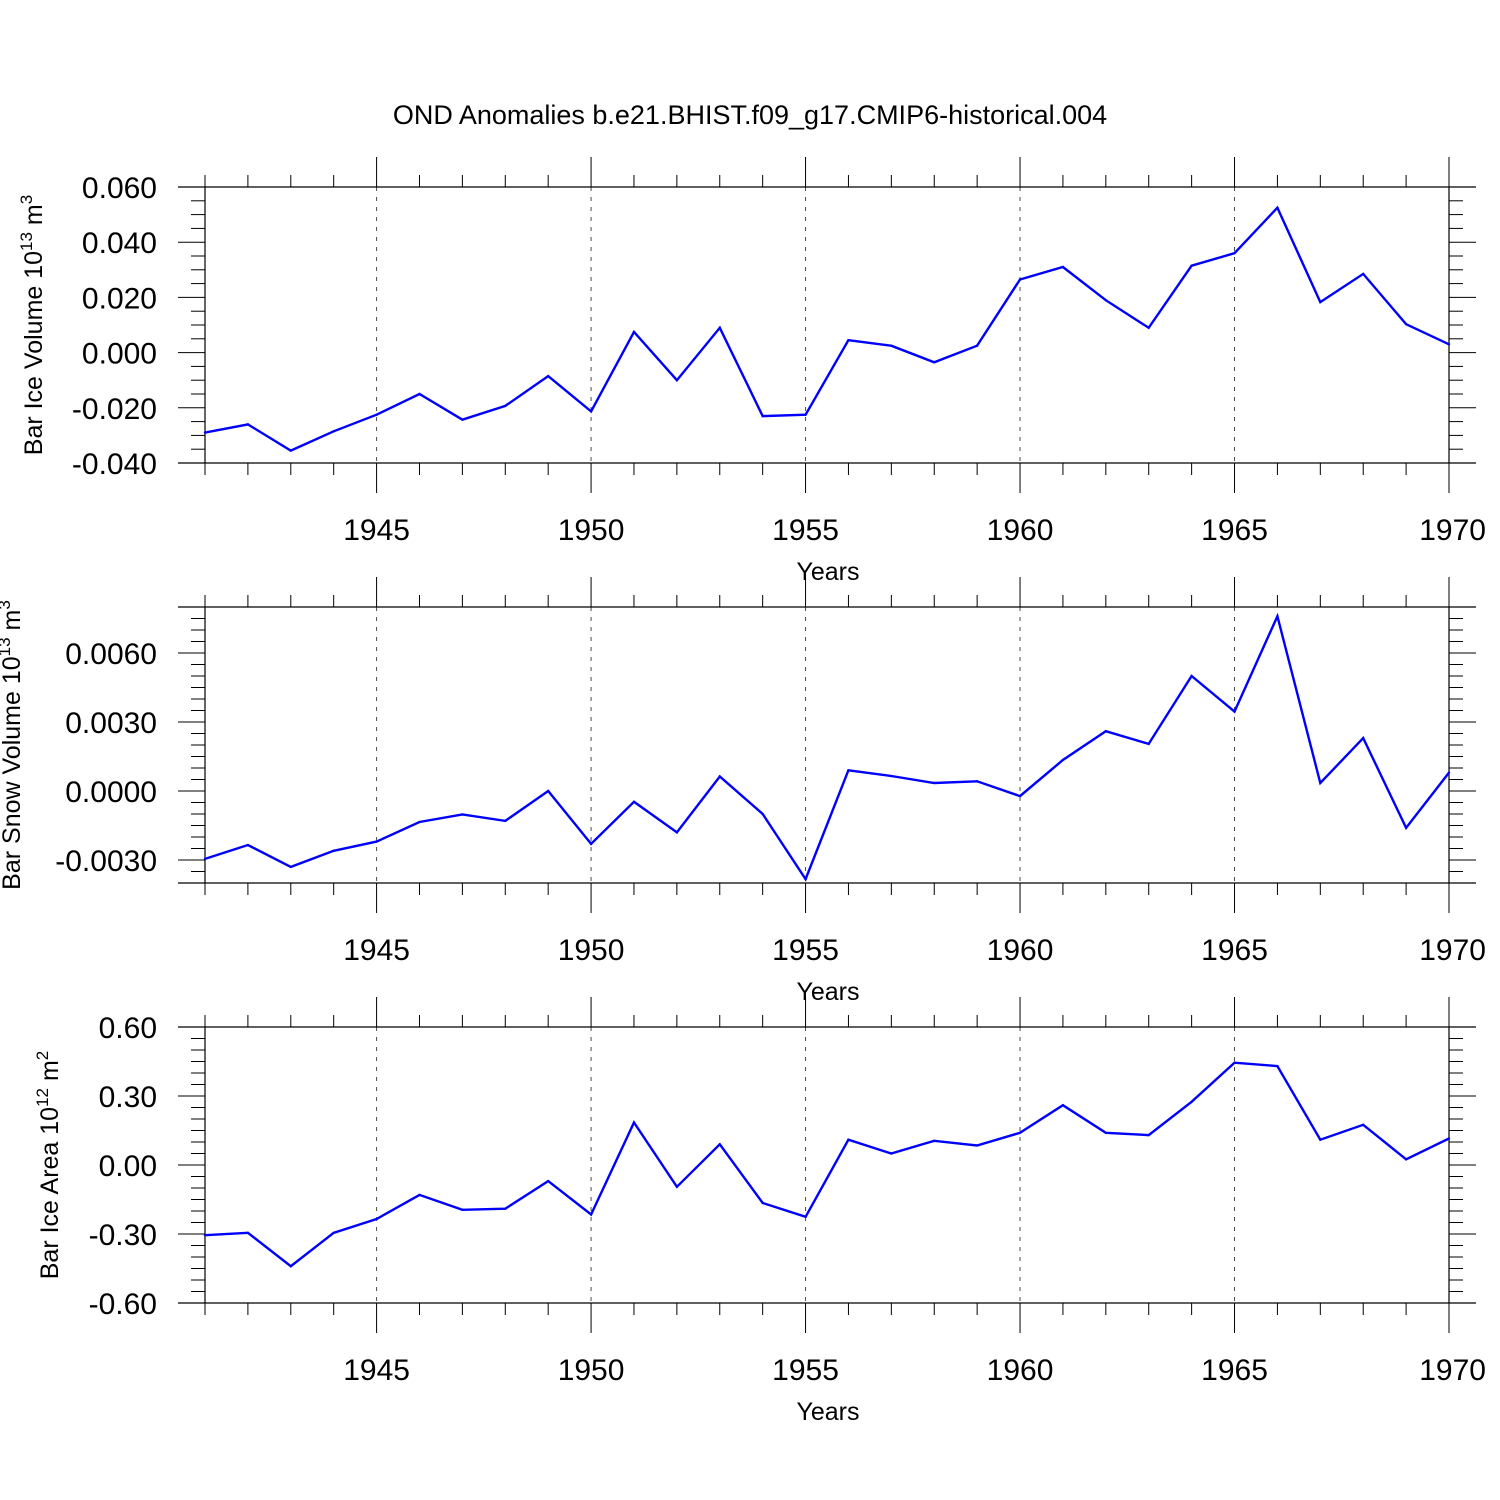  I want to click on y-tick-label: 0.00, so click(128, 1166).